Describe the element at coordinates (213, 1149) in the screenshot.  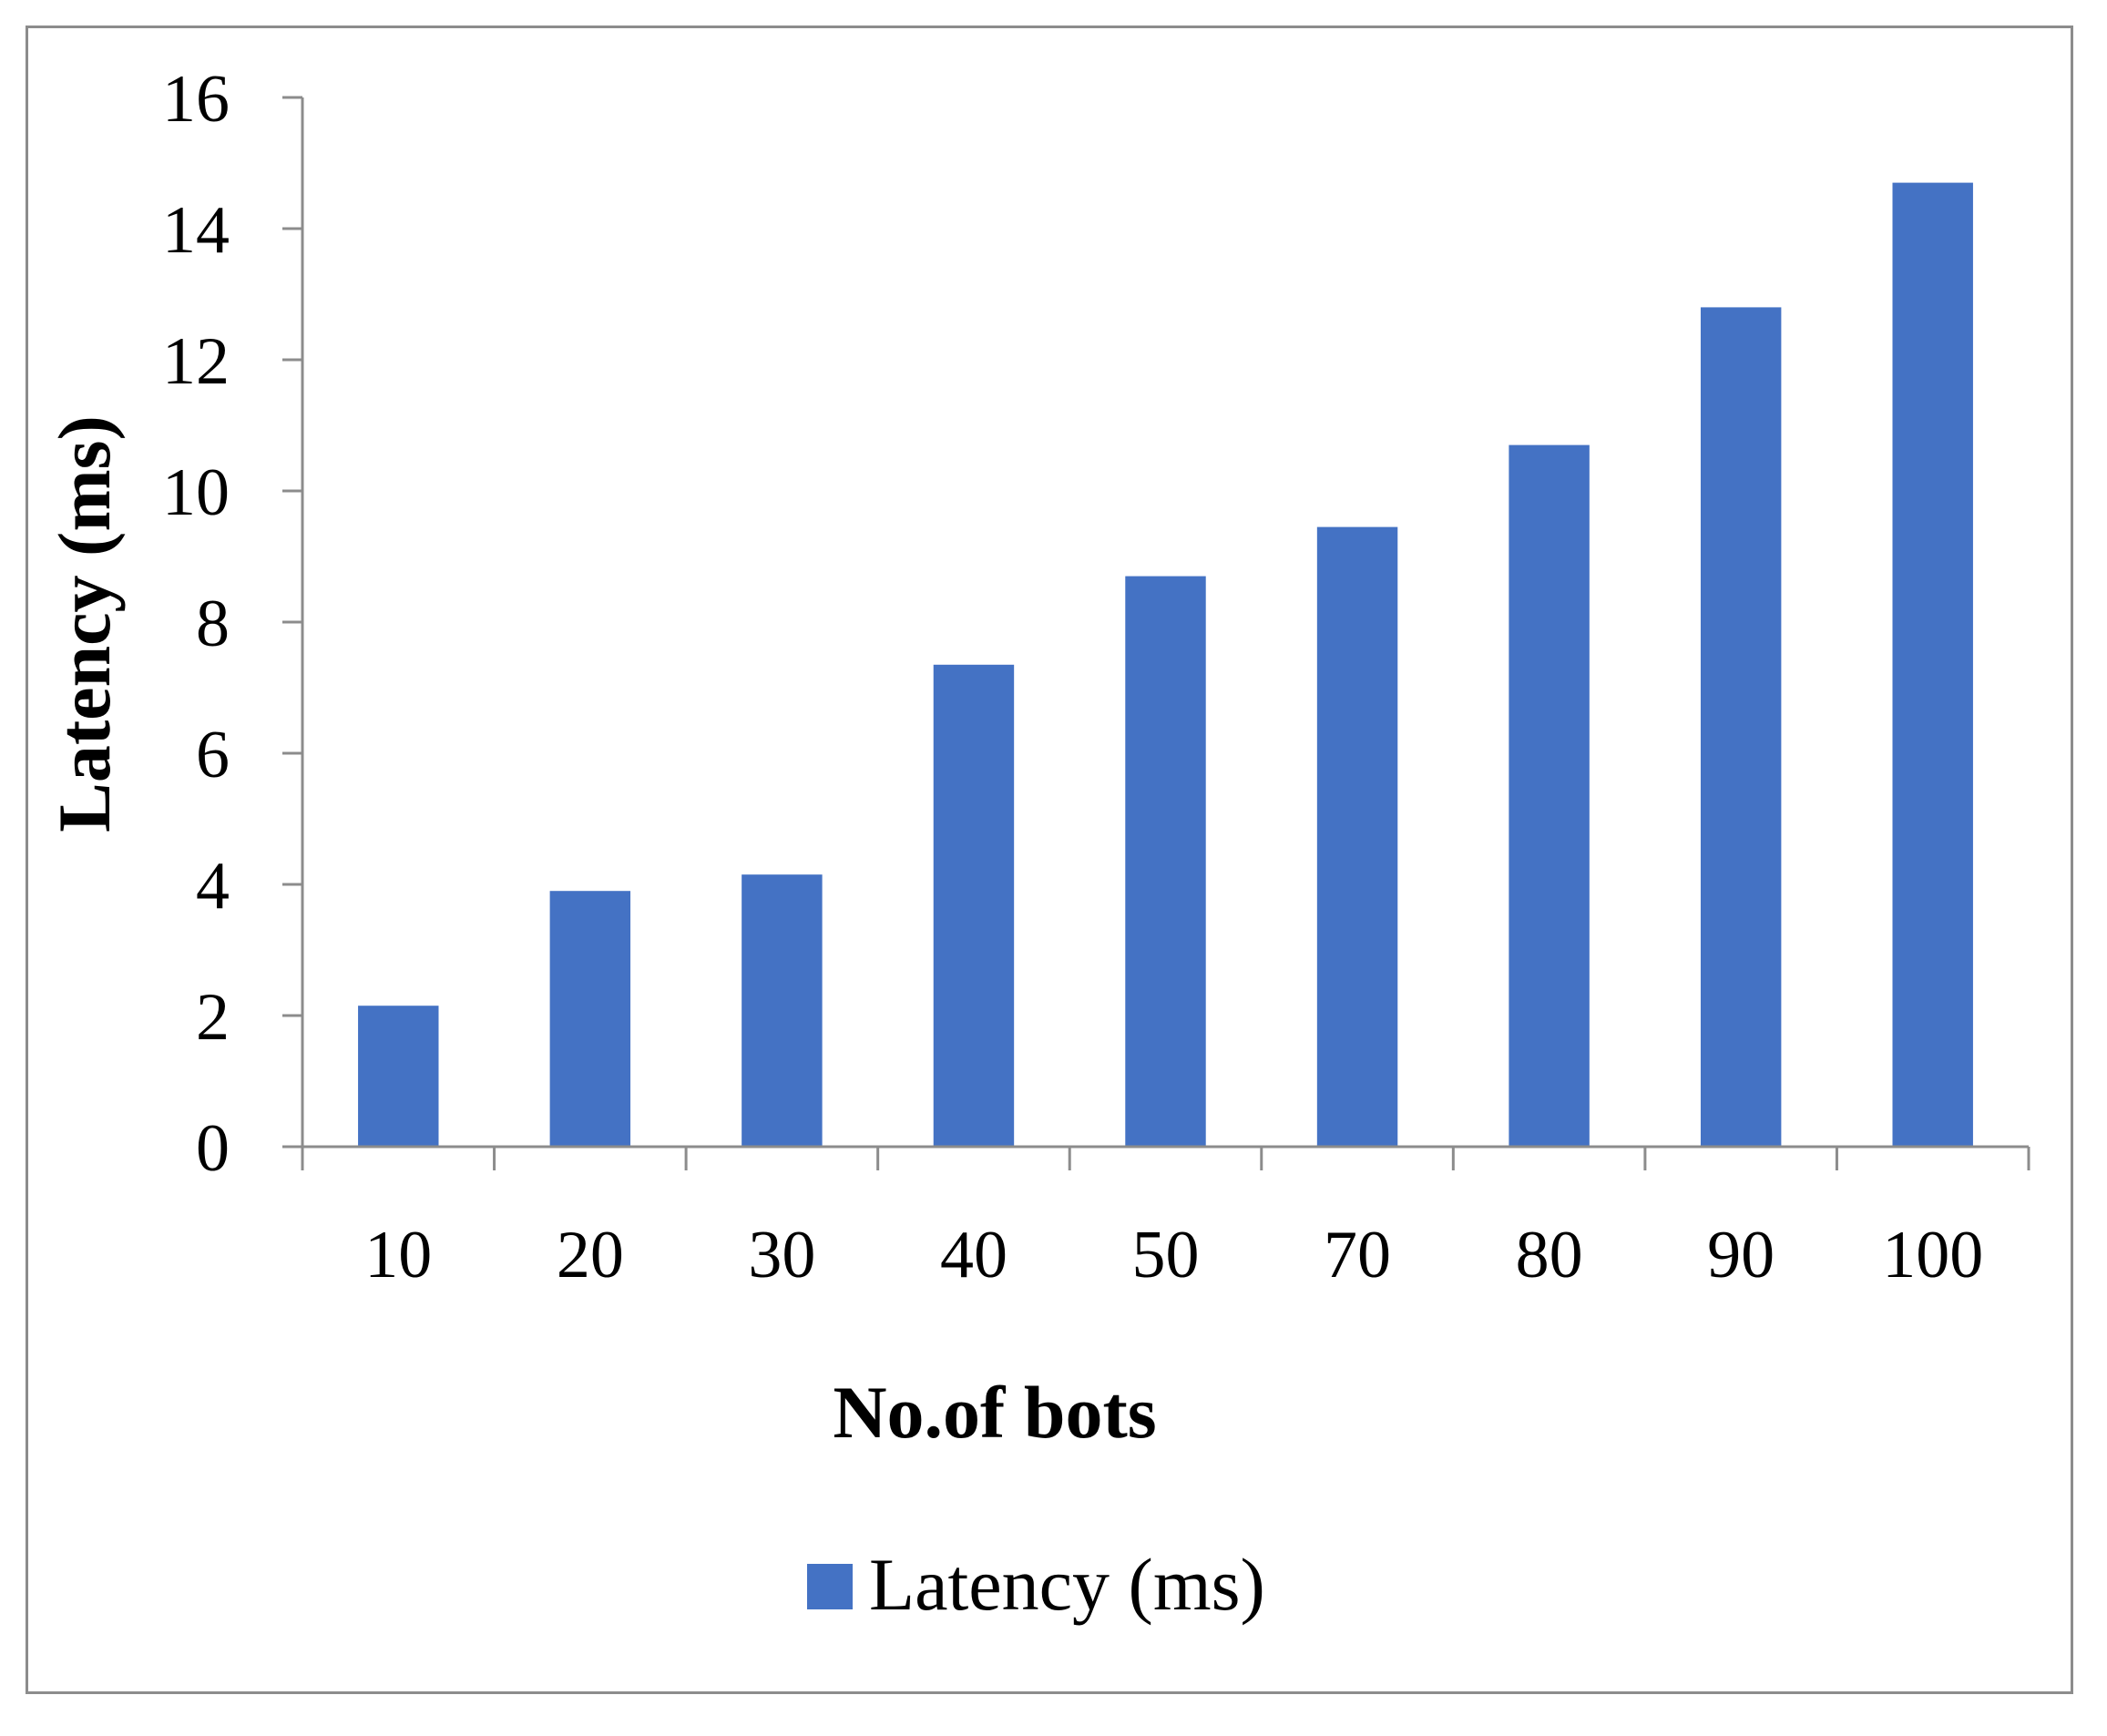
I see `y-tick-label: 0` at that location.